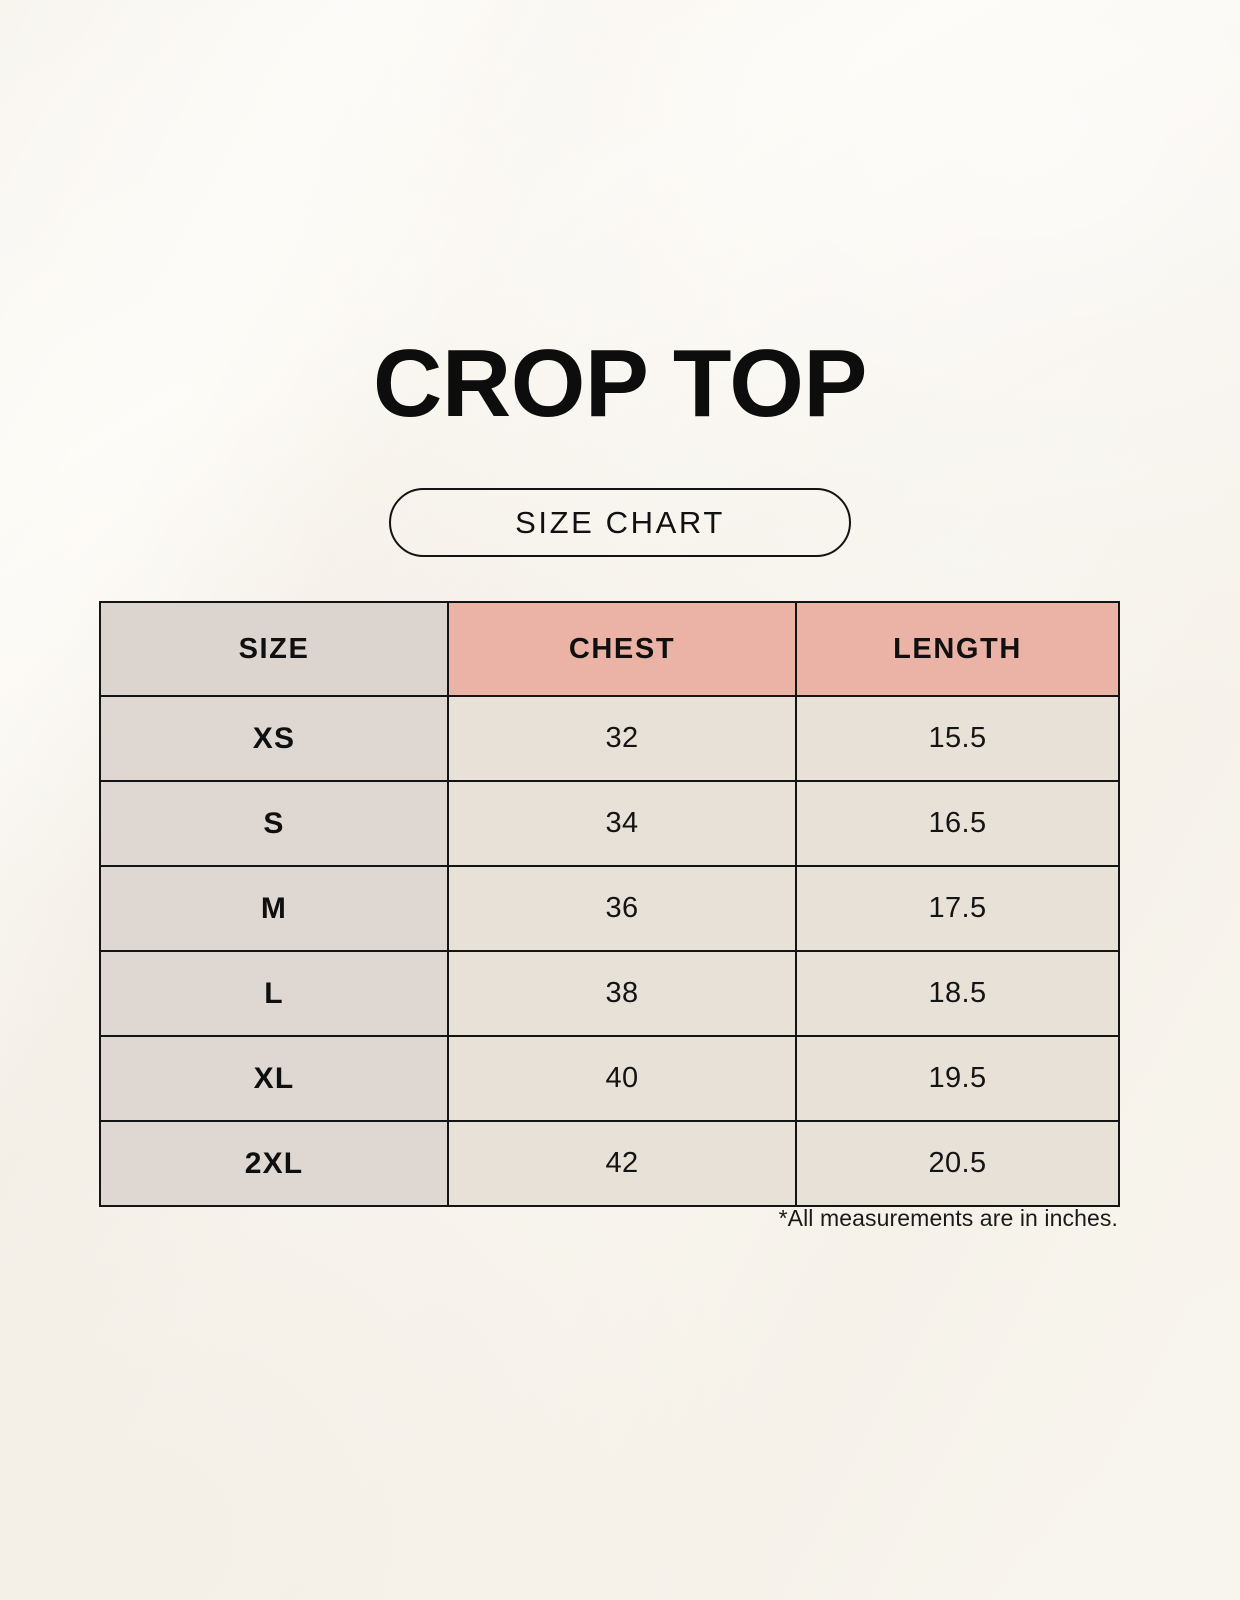 The image size is (1240, 1600). What do you see at coordinates (948, 1218) in the screenshot?
I see `measurement-units-footnote: *All measurements are in inches.` at bounding box center [948, 1218].